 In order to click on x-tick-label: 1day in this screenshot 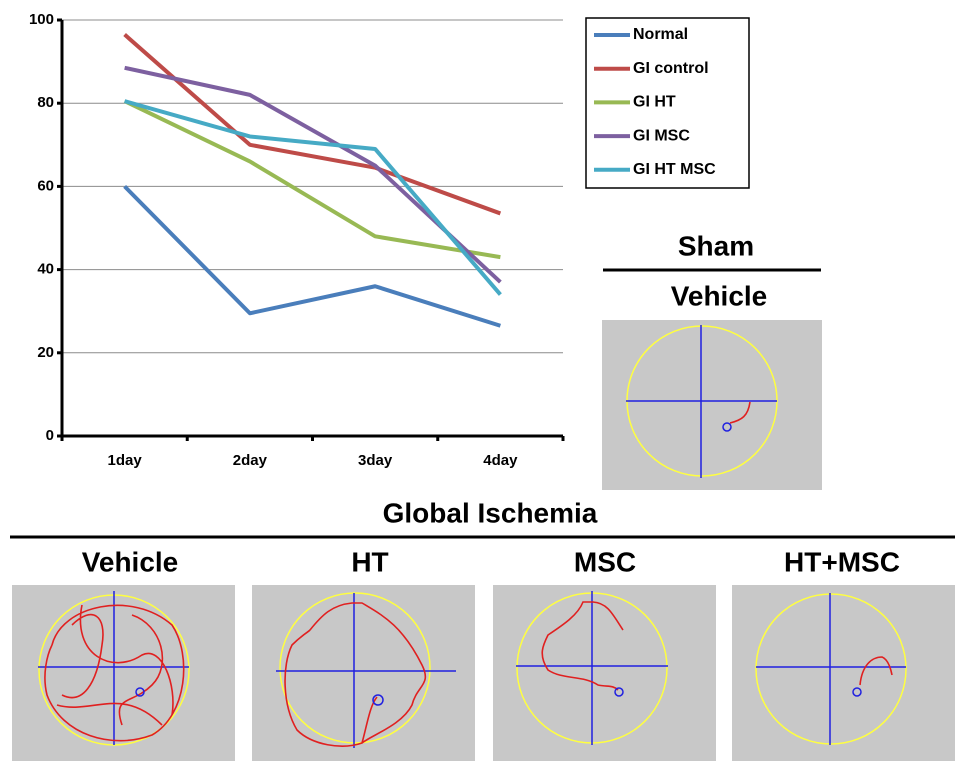, I will do `click(125, 460)`.